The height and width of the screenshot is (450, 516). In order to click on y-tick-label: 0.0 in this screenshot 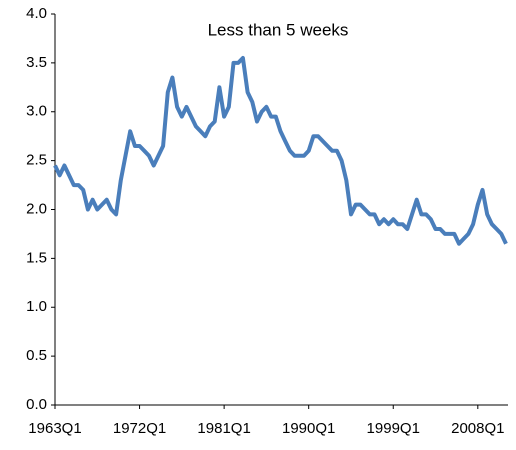, I will do `click(36, 404)`.